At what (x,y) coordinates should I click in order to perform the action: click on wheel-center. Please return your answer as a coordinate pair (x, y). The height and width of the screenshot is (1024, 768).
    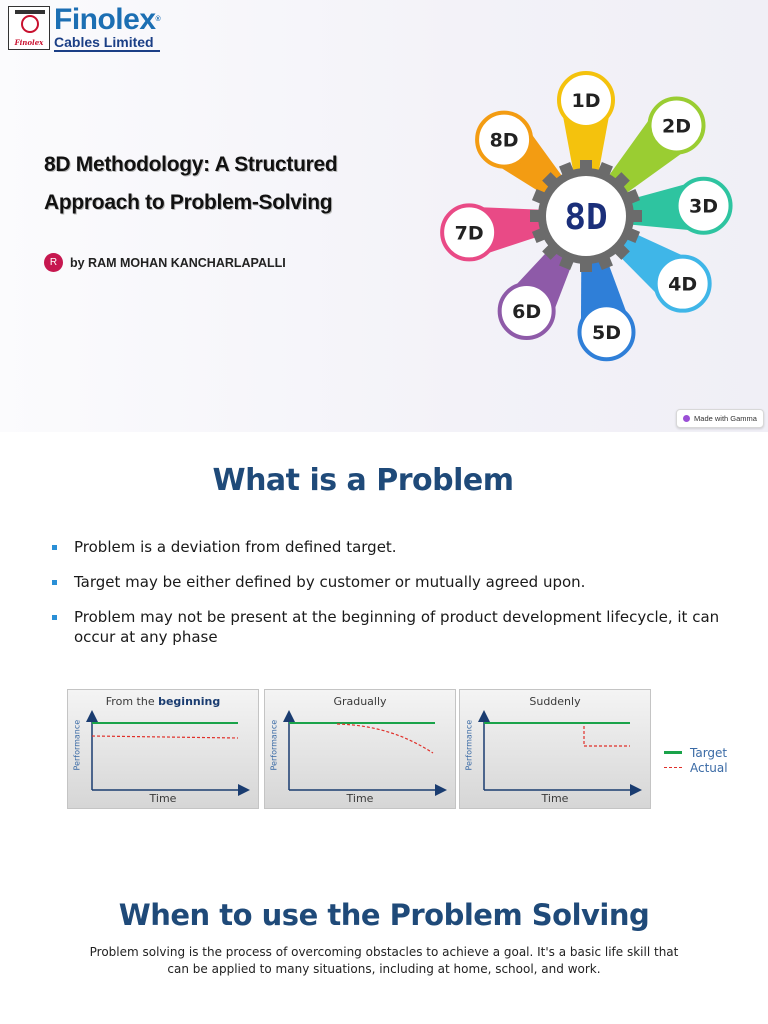
    Looking at the image, I should click on (586, 216).